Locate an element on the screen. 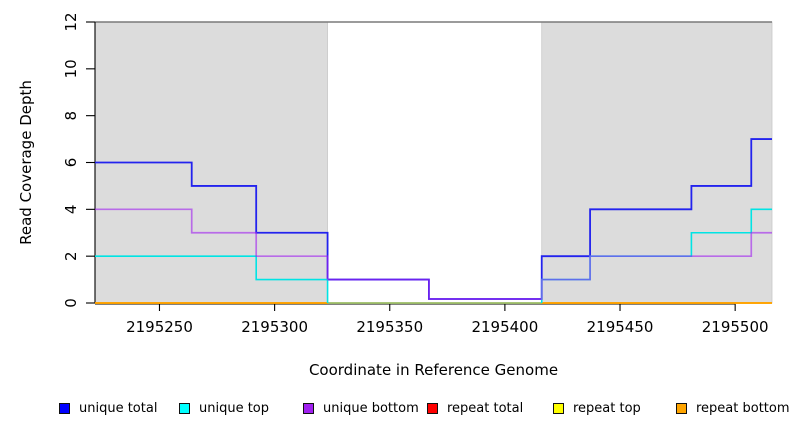 This screenshot has width=792, height=432. x-tick-label: 2195450 is located at coordinates (620, 327).